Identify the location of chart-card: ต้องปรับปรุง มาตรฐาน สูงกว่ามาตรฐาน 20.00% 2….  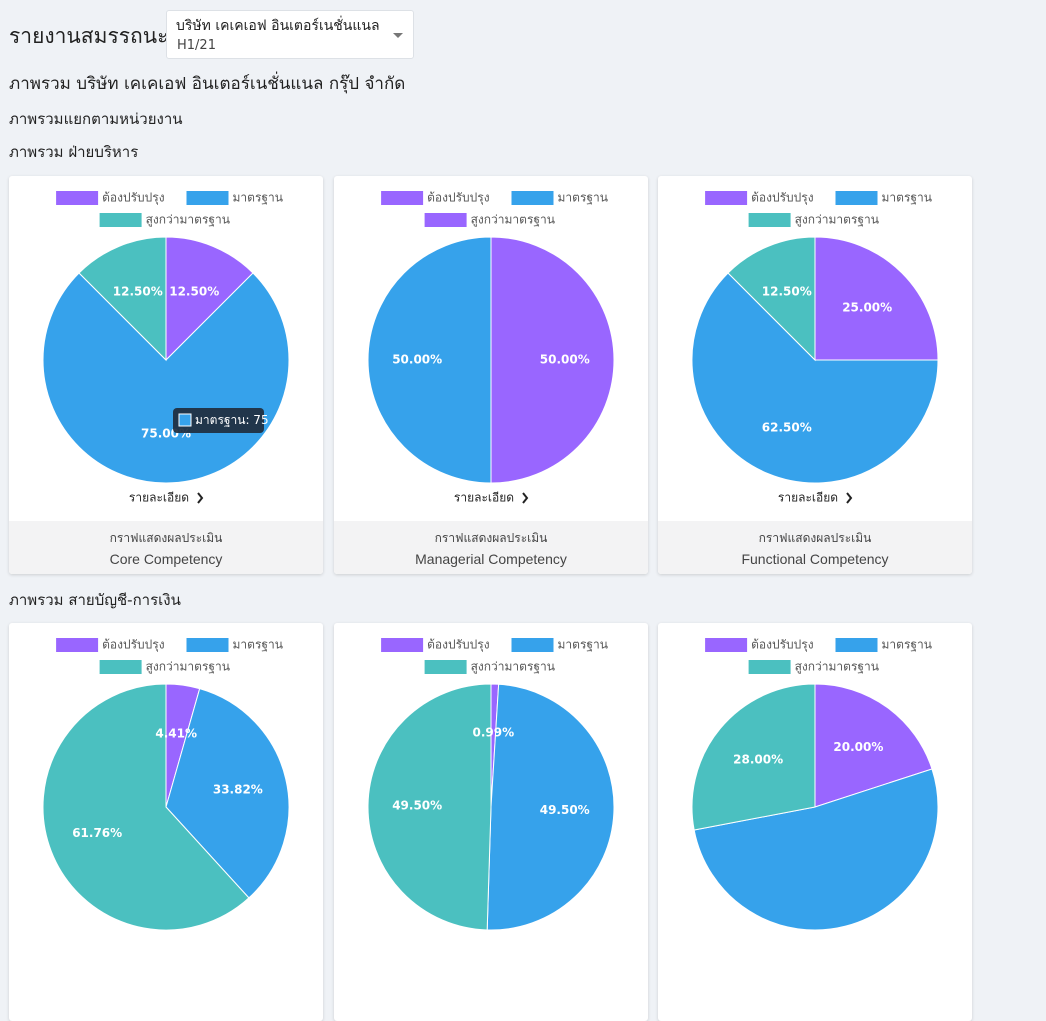
(815, 822).